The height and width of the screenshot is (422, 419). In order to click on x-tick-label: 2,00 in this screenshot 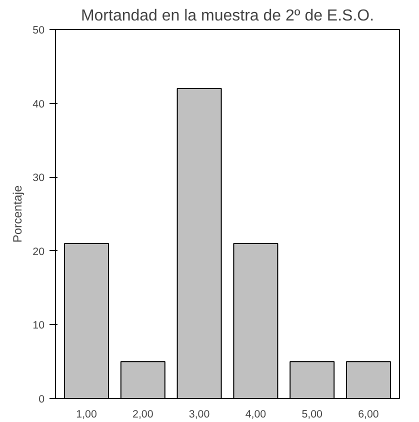, I will do `click(143, 414)`.